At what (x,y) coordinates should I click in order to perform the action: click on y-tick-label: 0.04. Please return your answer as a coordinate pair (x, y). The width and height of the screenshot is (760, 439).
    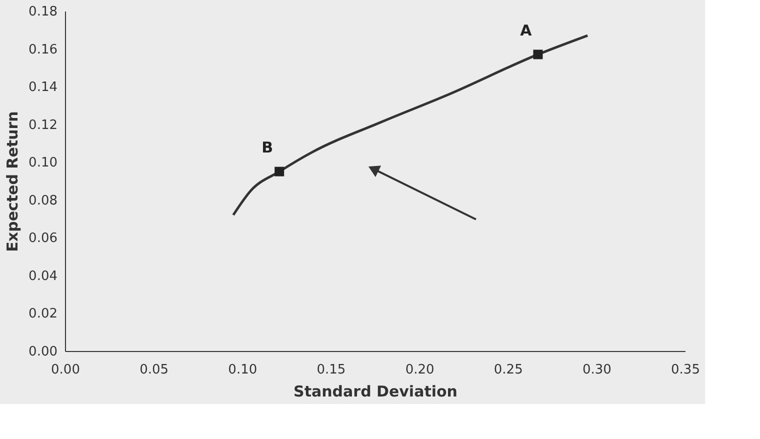
    Looking at the image, I should click on (43, 276).